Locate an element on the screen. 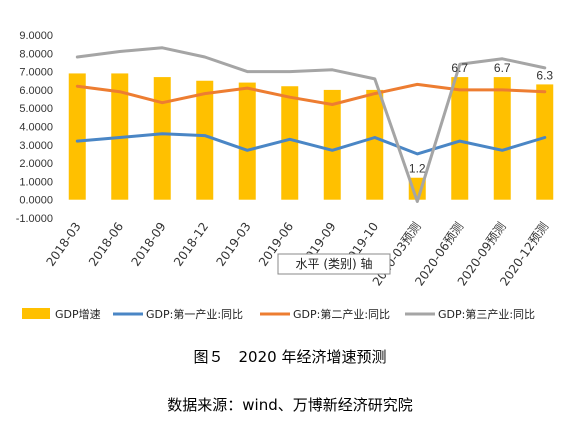 Image resolution: width=580 pixels, height=427 pixels. y-tick-label: 6.0000 is located at coordinates (36, 91).